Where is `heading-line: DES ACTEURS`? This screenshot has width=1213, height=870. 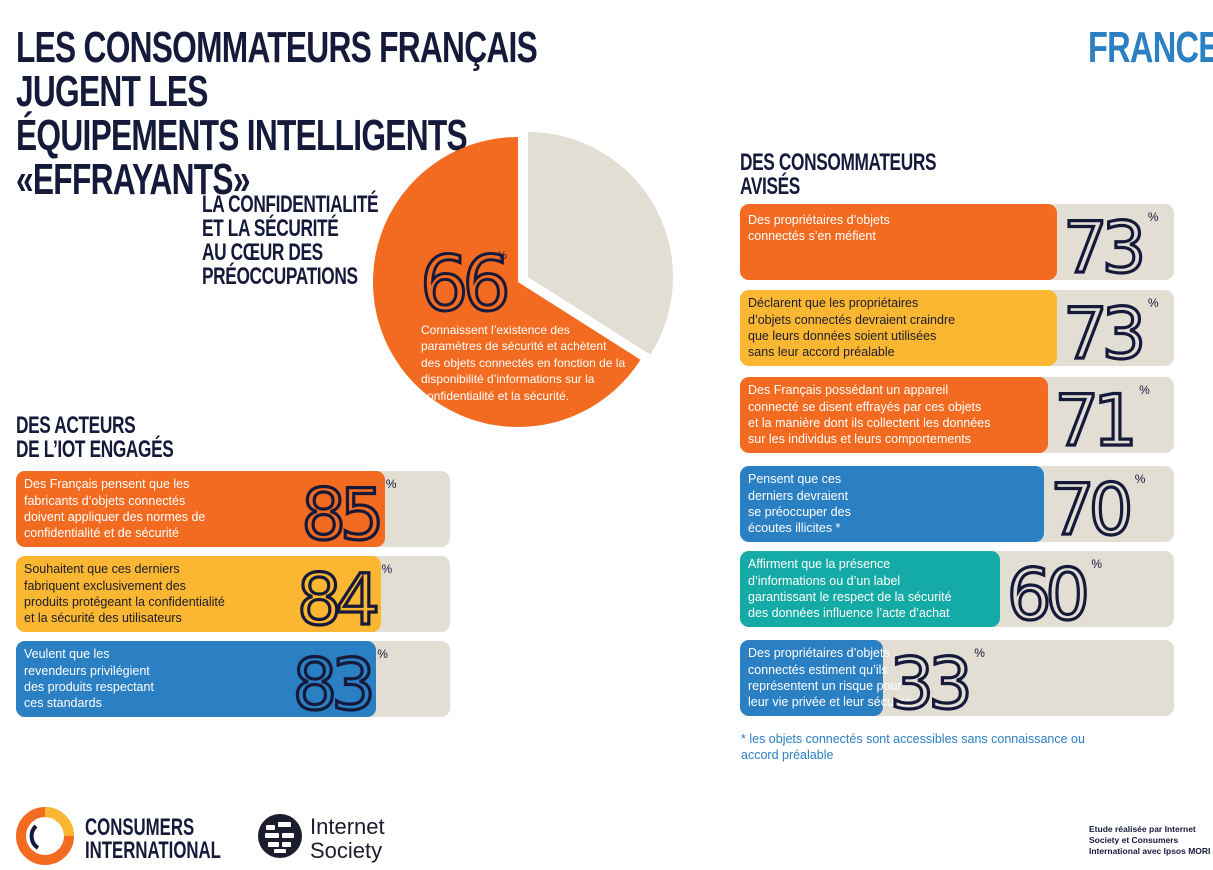 heading-line: DES ACTEURS is located at coordinates (76, 425).